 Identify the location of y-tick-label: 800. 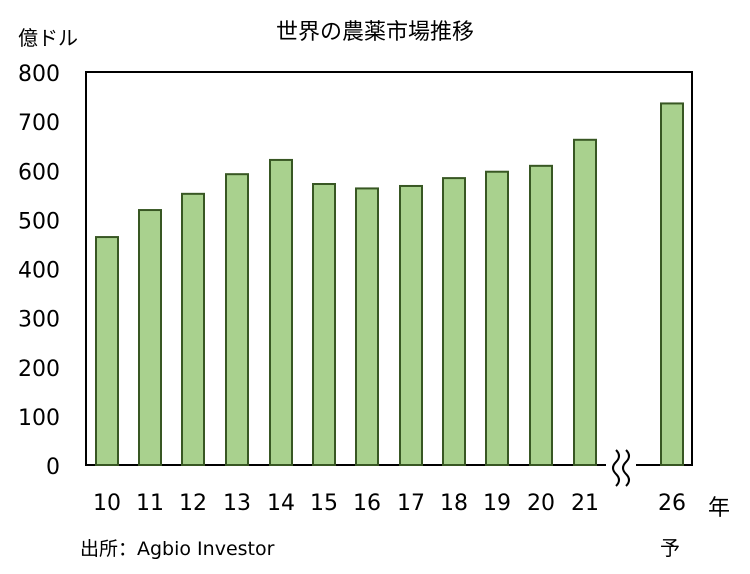
(39, 74).